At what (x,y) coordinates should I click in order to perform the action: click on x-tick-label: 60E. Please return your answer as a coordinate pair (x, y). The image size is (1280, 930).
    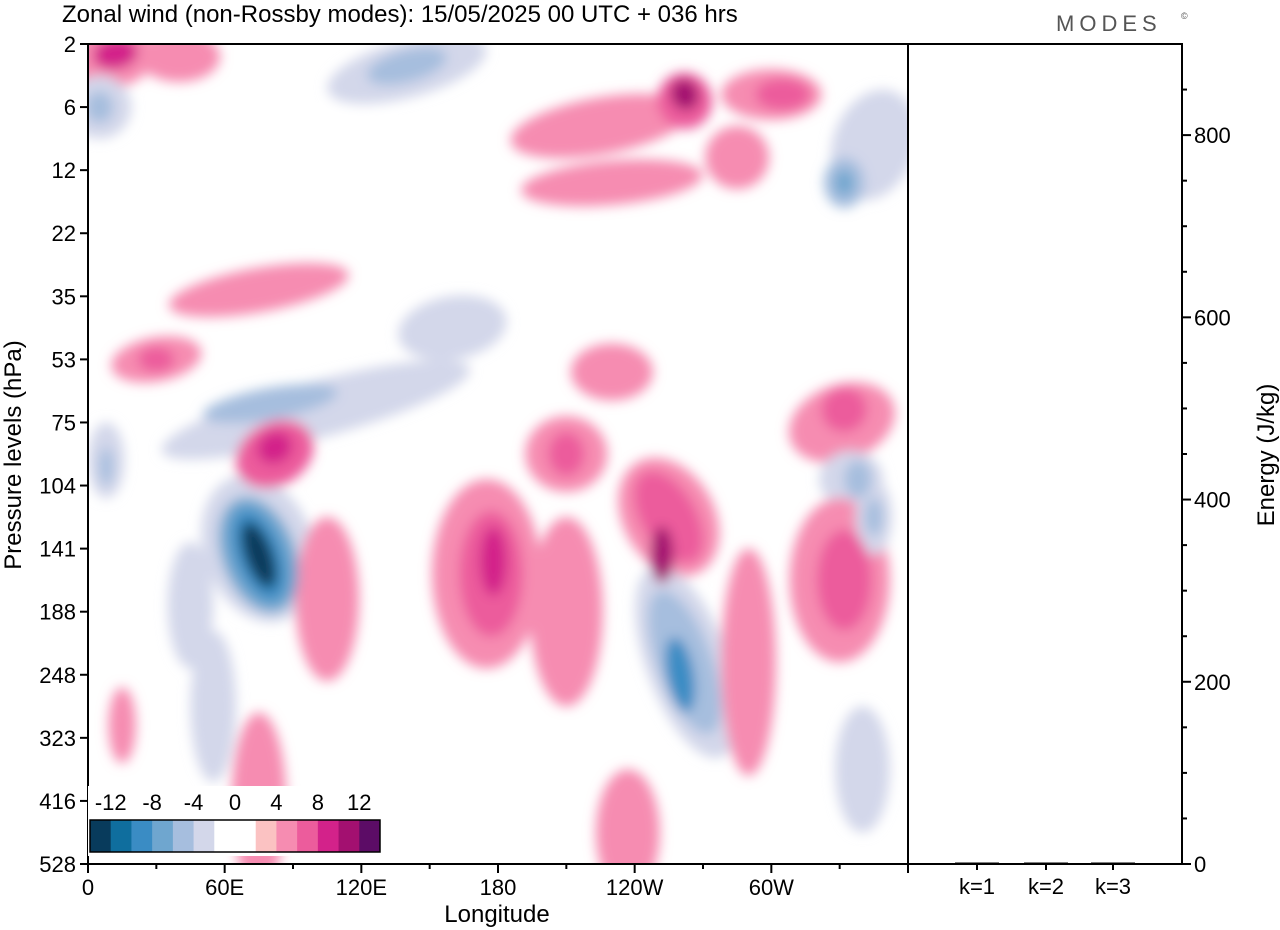
    Looking at the image, I should click on (224, 887).